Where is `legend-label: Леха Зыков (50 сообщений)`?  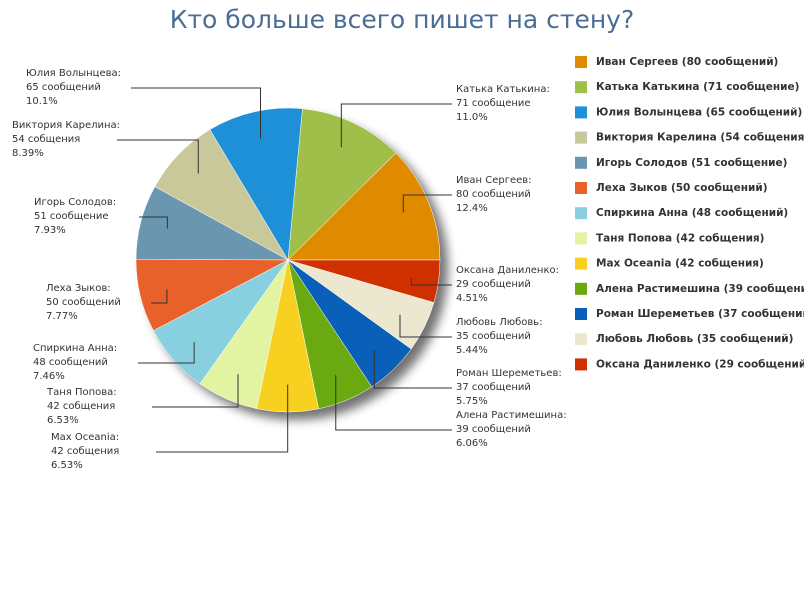
legend-label: Леха Зыков (50 сообщений) is located at coordinates (682, 188).